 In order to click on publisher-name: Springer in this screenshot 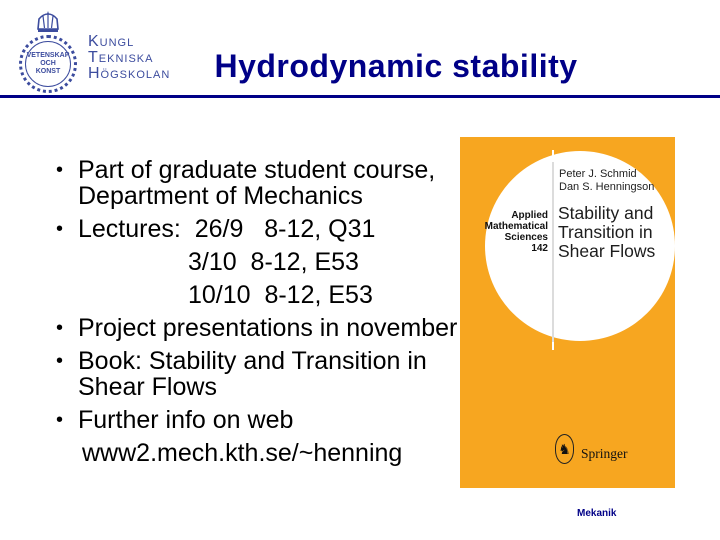, I will do `click(604, 453)`.